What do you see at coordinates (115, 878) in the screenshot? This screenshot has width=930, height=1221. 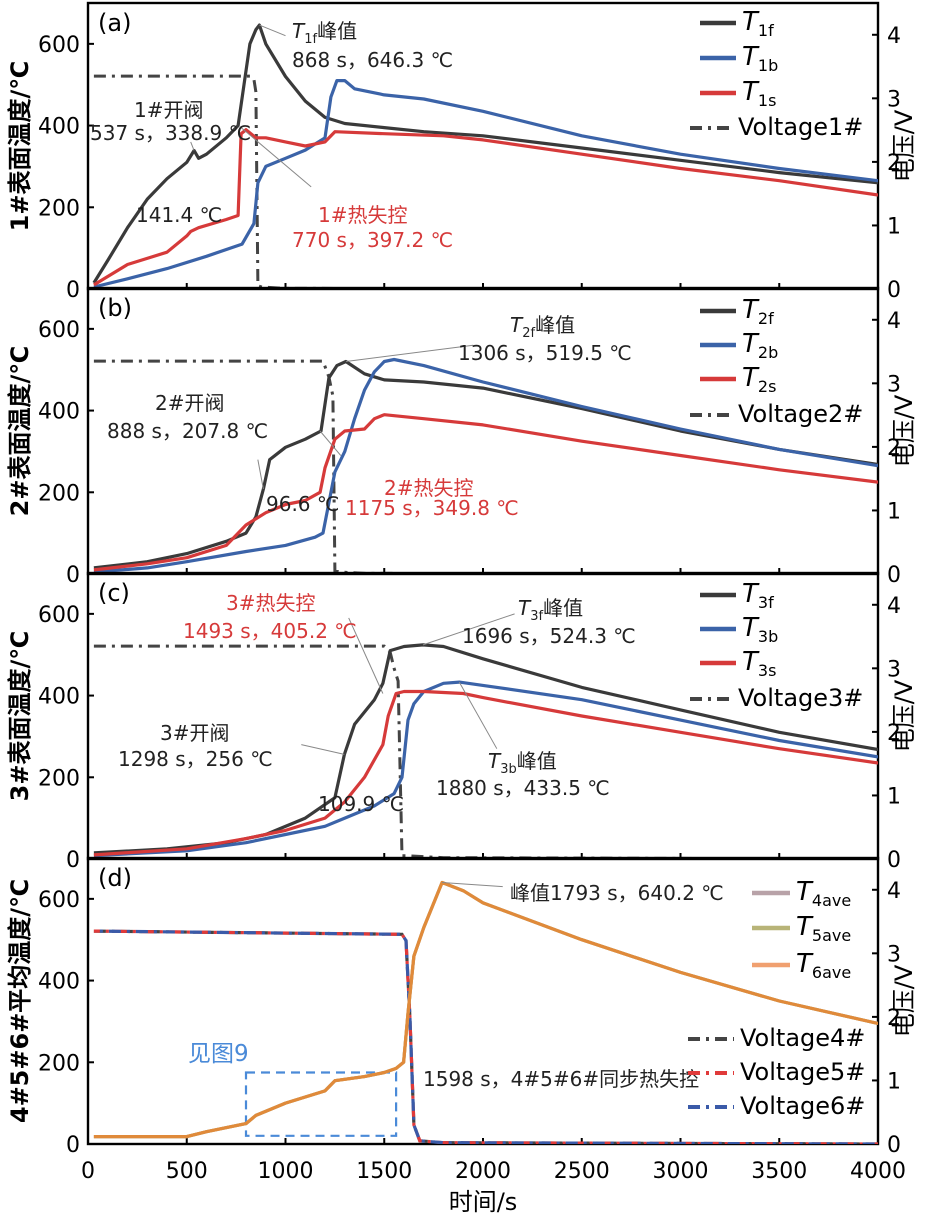 I see `panel-label: (d)` at bounding box center [115, 878].